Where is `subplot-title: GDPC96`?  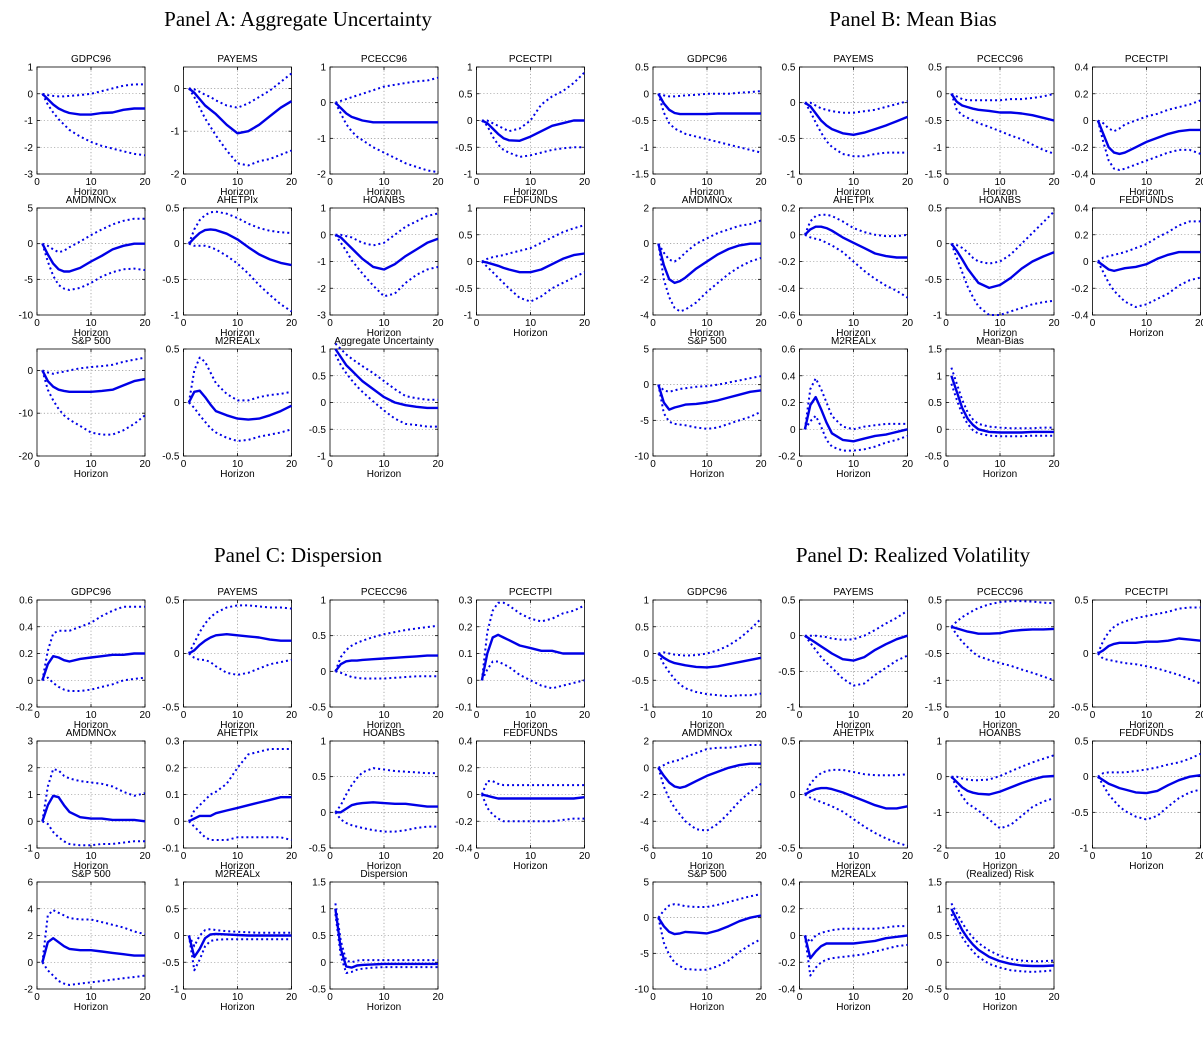 subplot-title: GDPC96 is located at coordinates (91, 59).